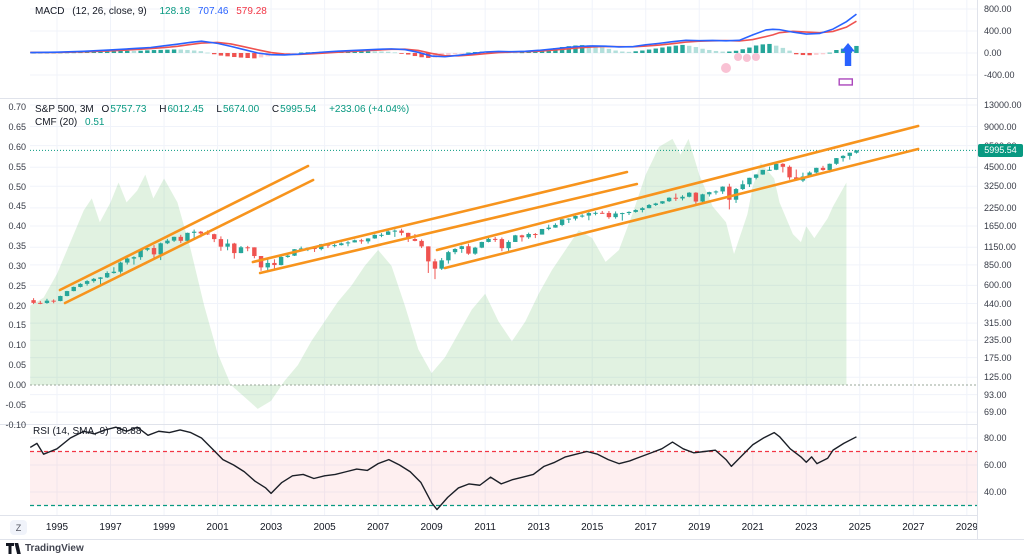 The image size is (1024, 556). What do you see at coordinates (966, 527) in the screenshot?
I see `time-axis-label: 2029` at bounding box center [966, 527].